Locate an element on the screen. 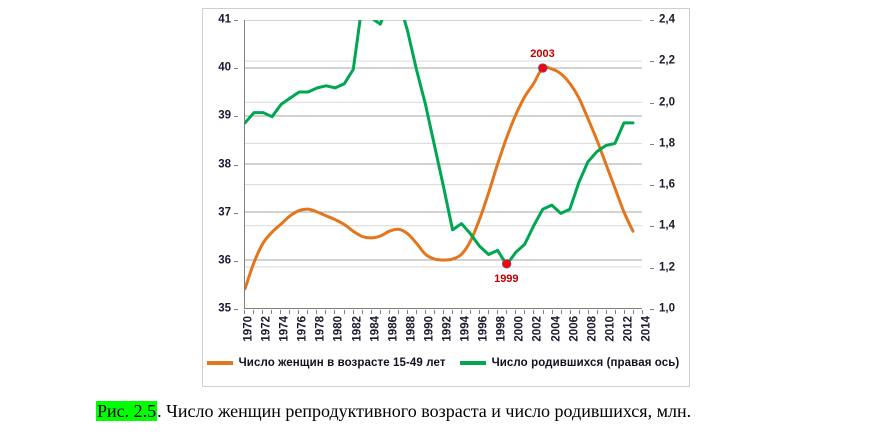  y-left-tick-label: 36 is located at coordinates (224, 260).